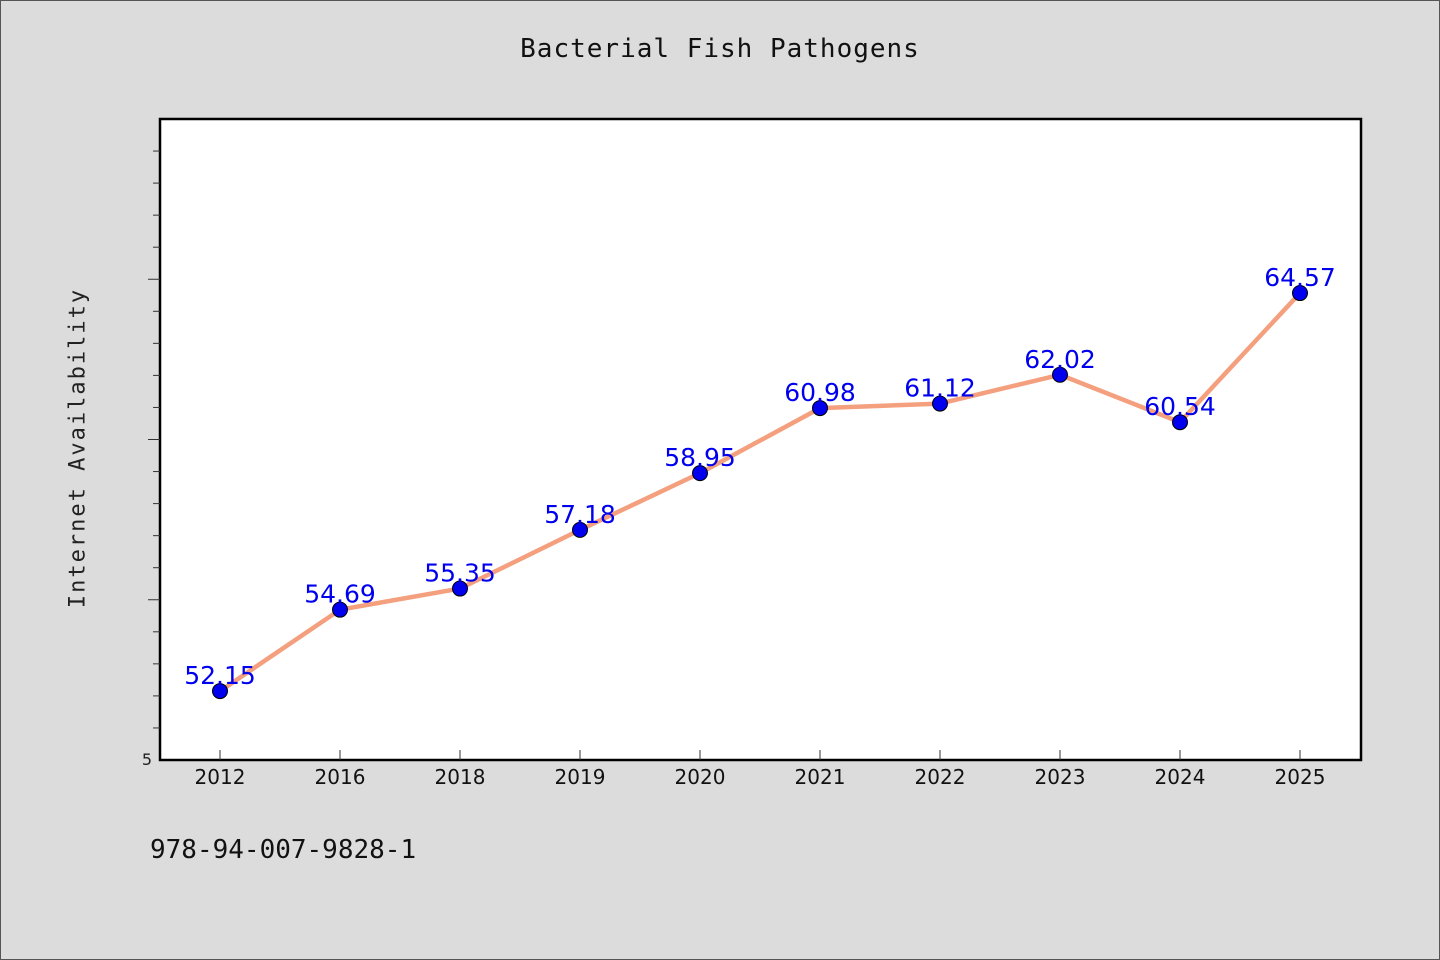 This screenshot has height=960, width=1440. I want to click on data-label: 52.15, so click(220, 675).